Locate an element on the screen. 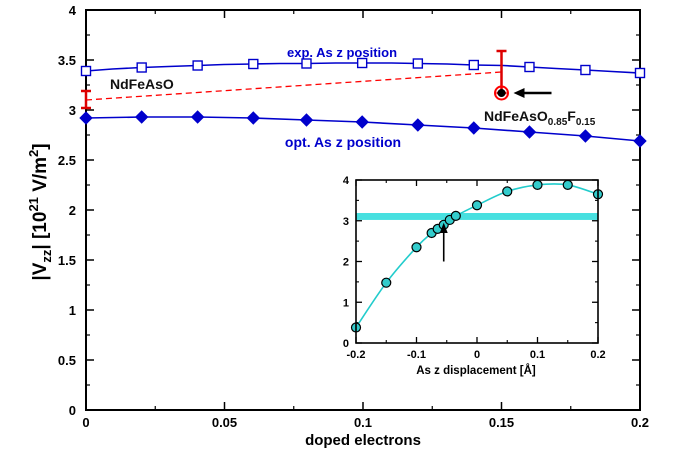 The width and height of the screenshot is (677, 454). series-markers-exp-as-z is located at coordinates (363, 68).